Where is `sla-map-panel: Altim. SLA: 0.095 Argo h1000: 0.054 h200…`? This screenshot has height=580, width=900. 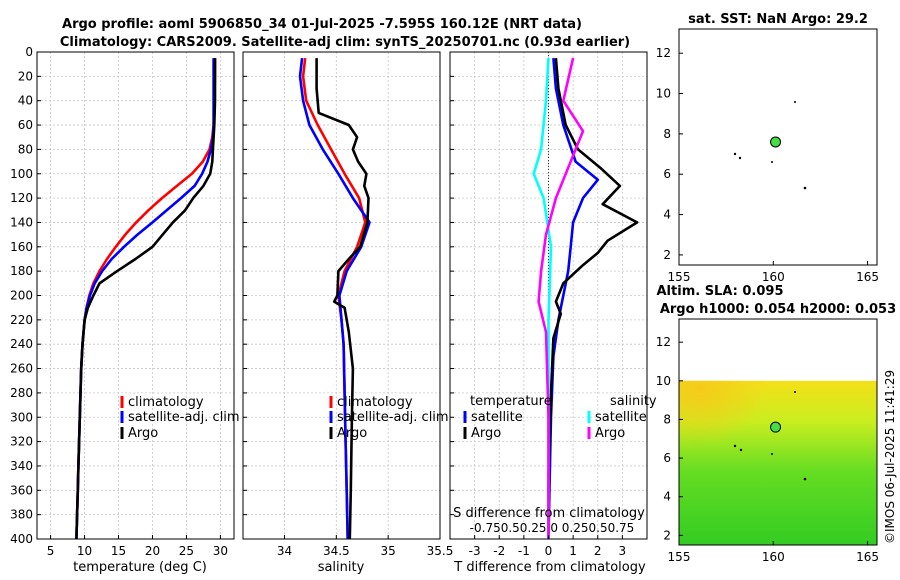 sla-map-panel: Altim. SLA: 0.095 Argo h1000: 0.054 h200… is located at coordinates (776, 424).